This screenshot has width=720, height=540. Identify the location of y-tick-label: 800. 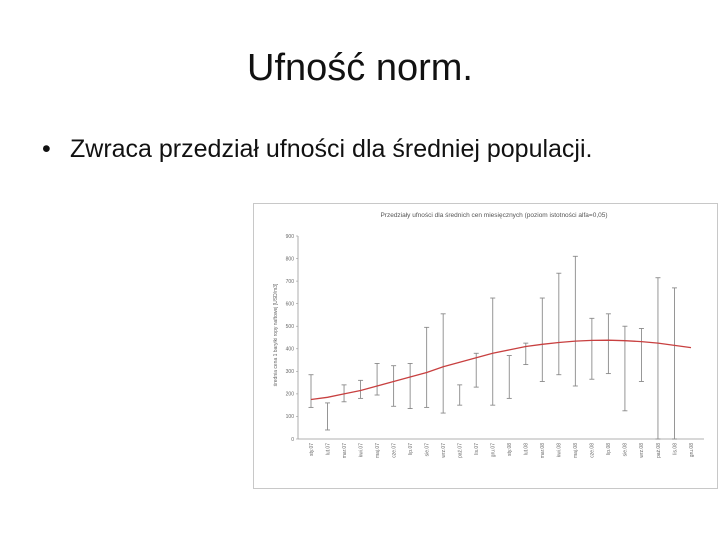
(290, 259).